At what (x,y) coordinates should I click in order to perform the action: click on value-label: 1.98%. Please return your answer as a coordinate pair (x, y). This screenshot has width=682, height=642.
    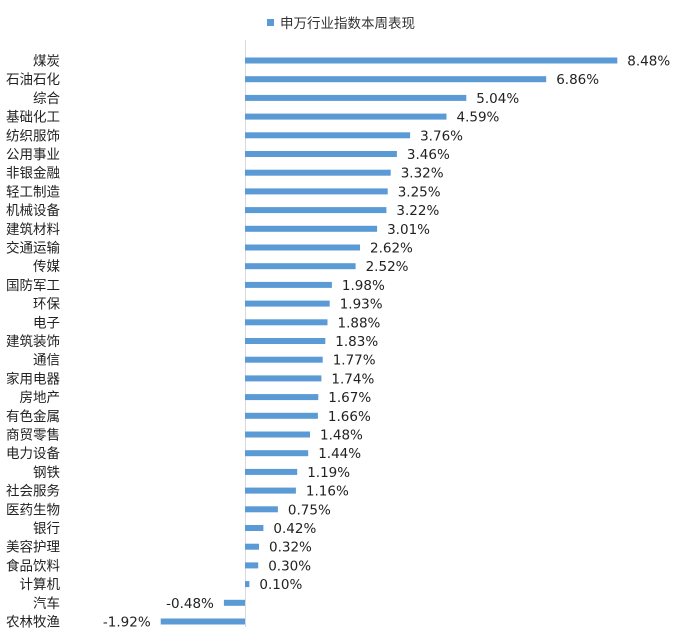
    Looking at the image, I should click on (363, 286).